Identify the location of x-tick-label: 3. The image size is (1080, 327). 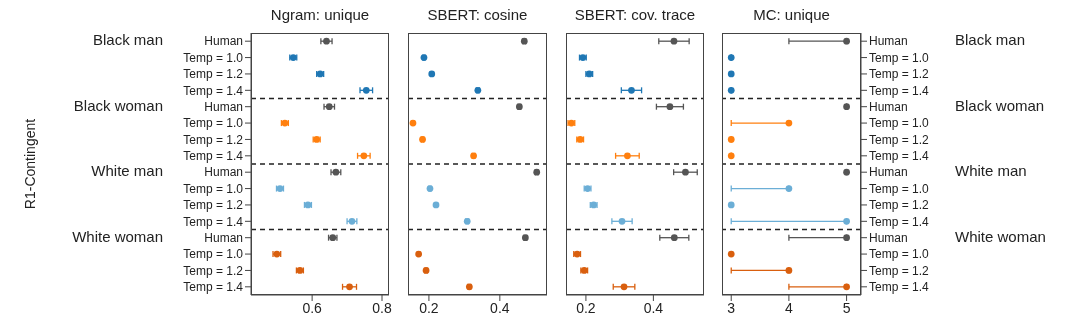
(731, 307).